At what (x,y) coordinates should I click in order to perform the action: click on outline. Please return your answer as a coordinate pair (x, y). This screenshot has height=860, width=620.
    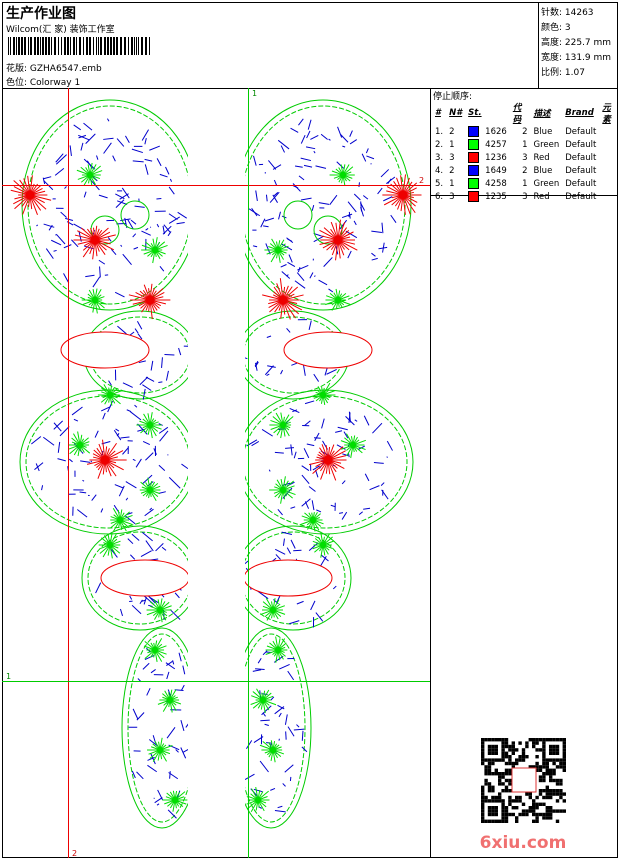
    Looking at the image, I should click on (278, 728).